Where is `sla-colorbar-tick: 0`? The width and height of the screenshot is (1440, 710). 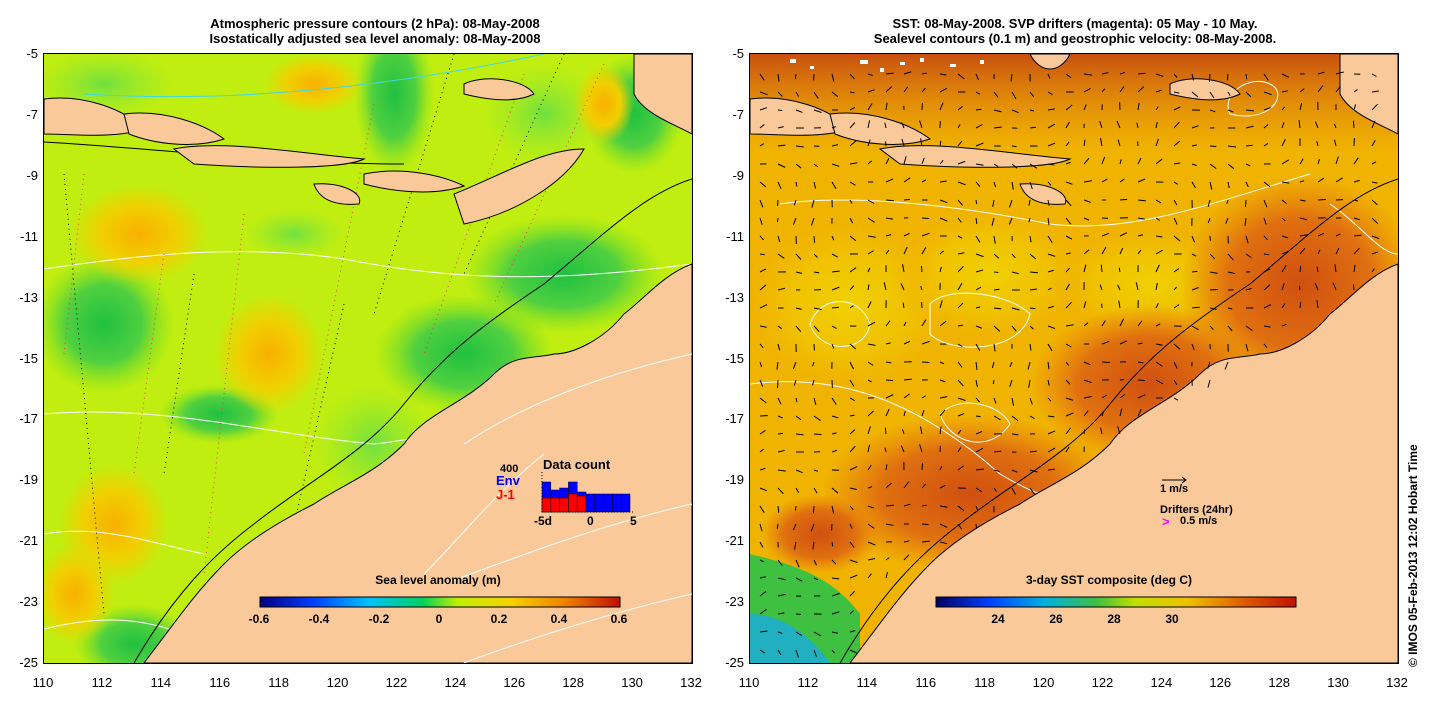
sla-colorbar-tick: 0 is located at coordinates (439, 619).